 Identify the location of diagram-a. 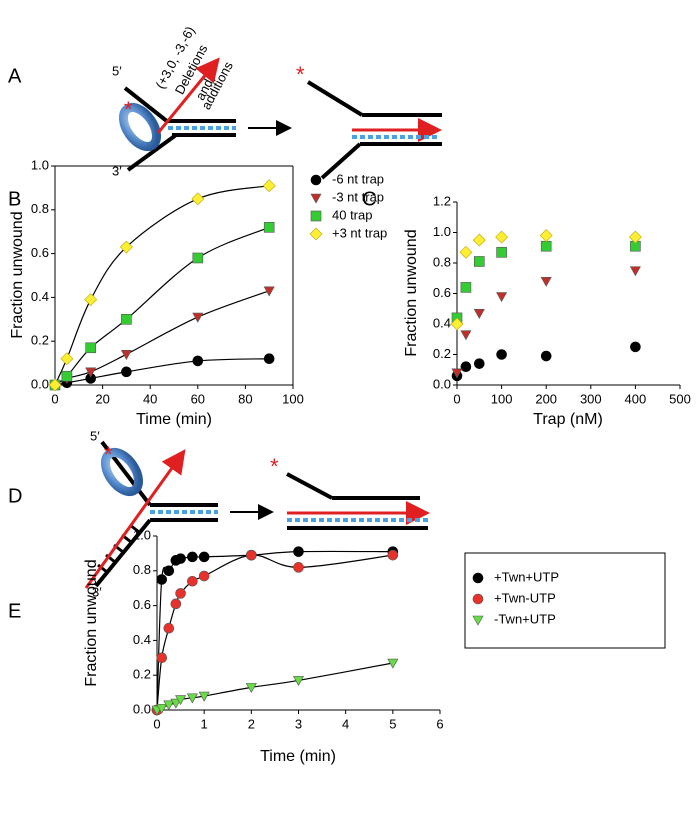
(280, 118).